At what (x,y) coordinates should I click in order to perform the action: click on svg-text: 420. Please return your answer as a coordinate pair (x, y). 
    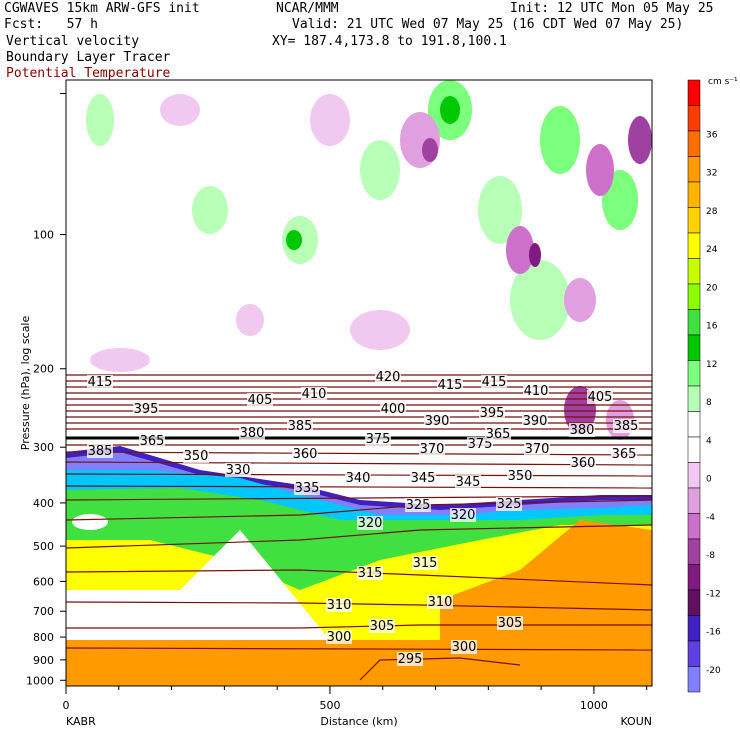
    Looking at the image, I should click on (388, 377).